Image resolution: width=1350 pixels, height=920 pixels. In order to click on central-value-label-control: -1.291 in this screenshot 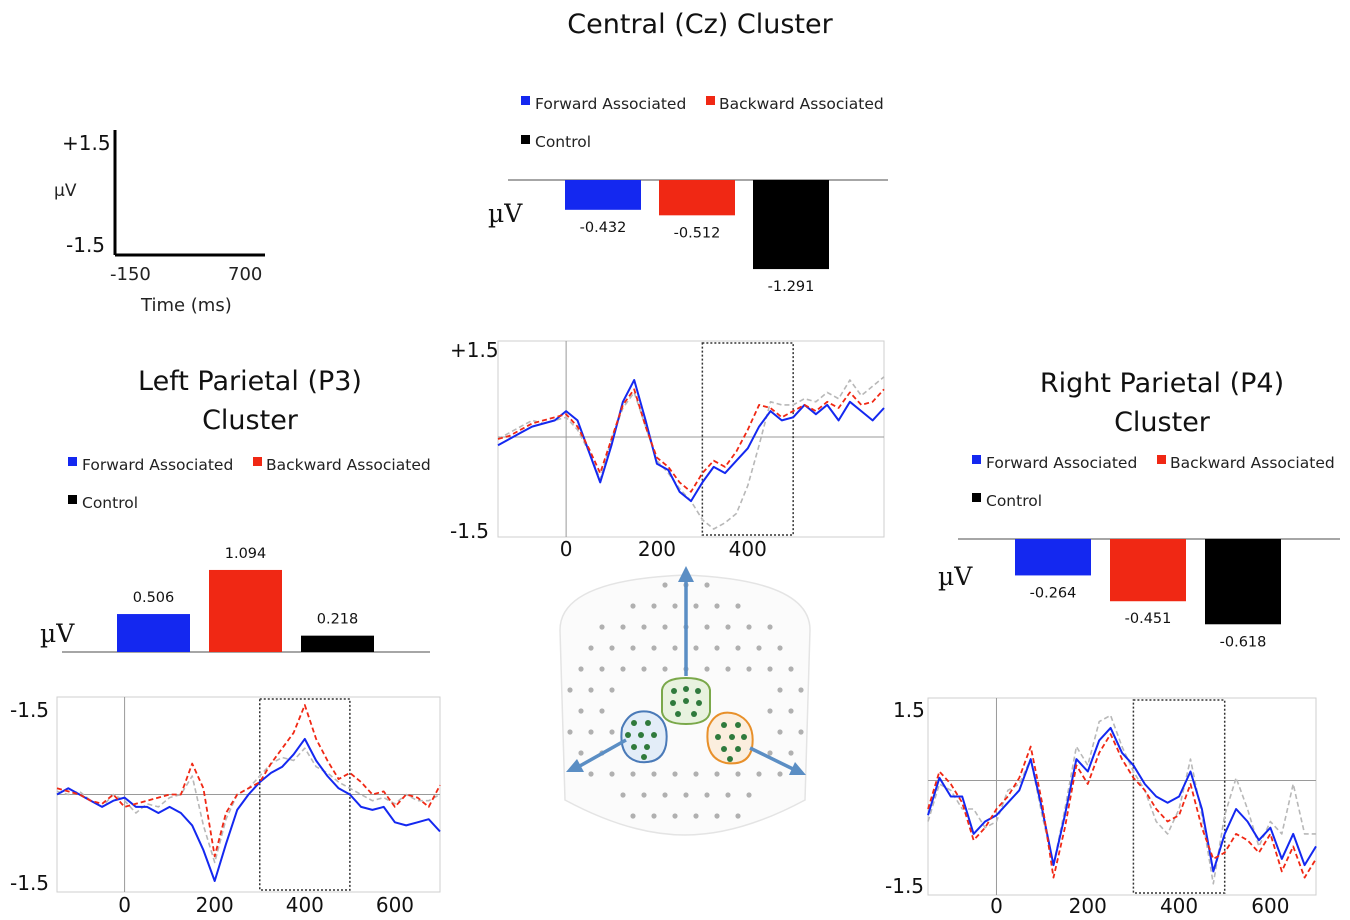, I will do `click(791, 287)`.